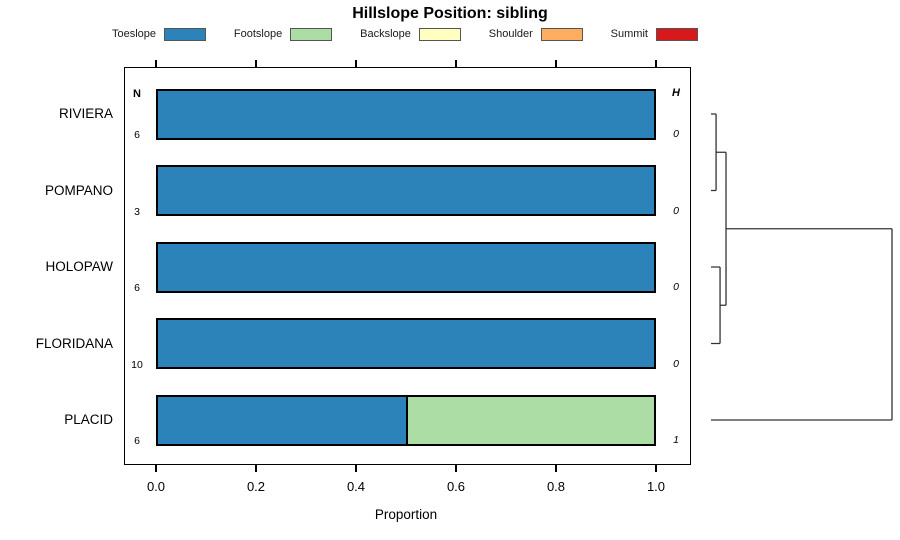 This screenshot has width=900, height=540. I want to click on n-value-placid: 6, so click(137, 441).